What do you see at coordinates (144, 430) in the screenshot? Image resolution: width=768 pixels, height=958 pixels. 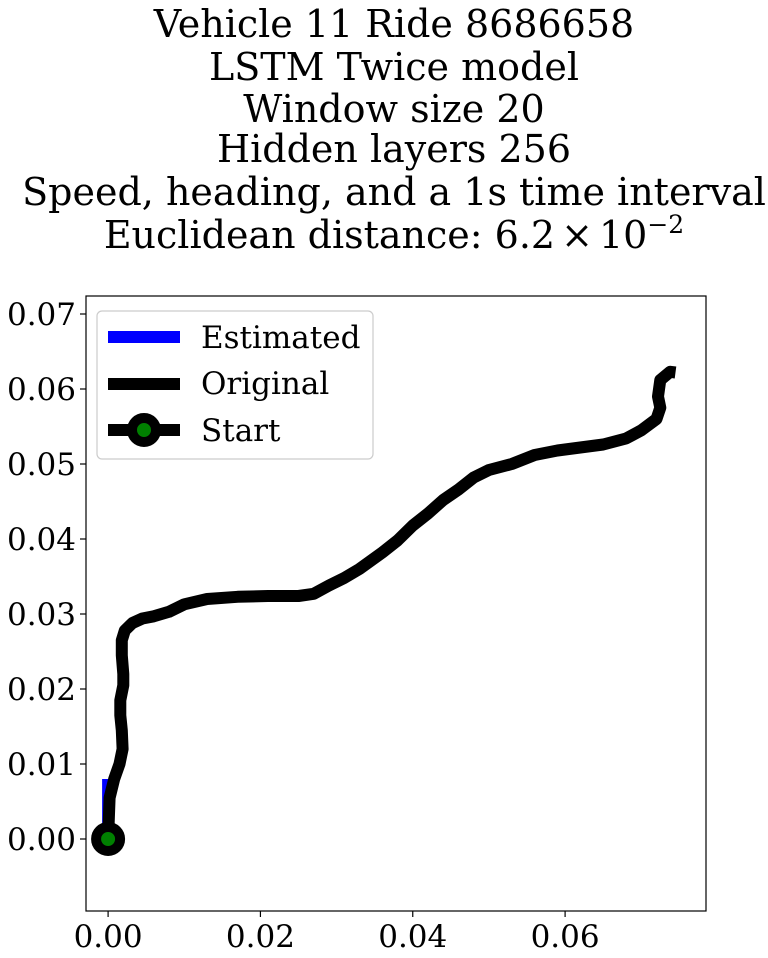 I see `legend-start-marker` at bounding box center [144, 430].